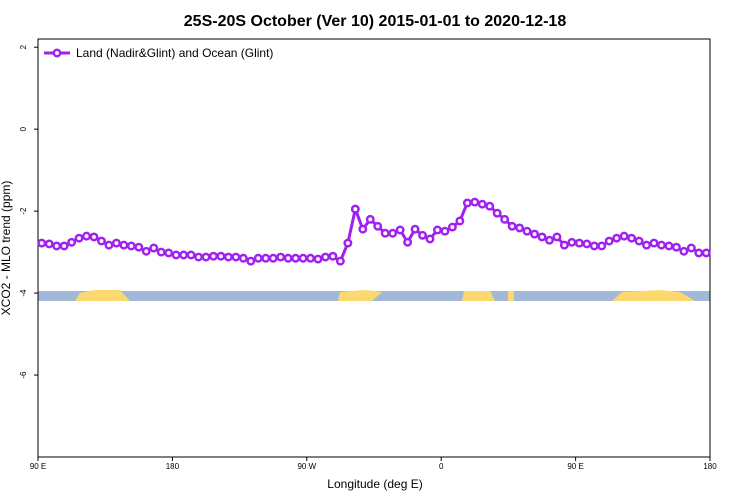  Describe the element at coordinates (374, 484) in the screenshot. I see `x-axis-label: Longitude (deg E)` at that location.